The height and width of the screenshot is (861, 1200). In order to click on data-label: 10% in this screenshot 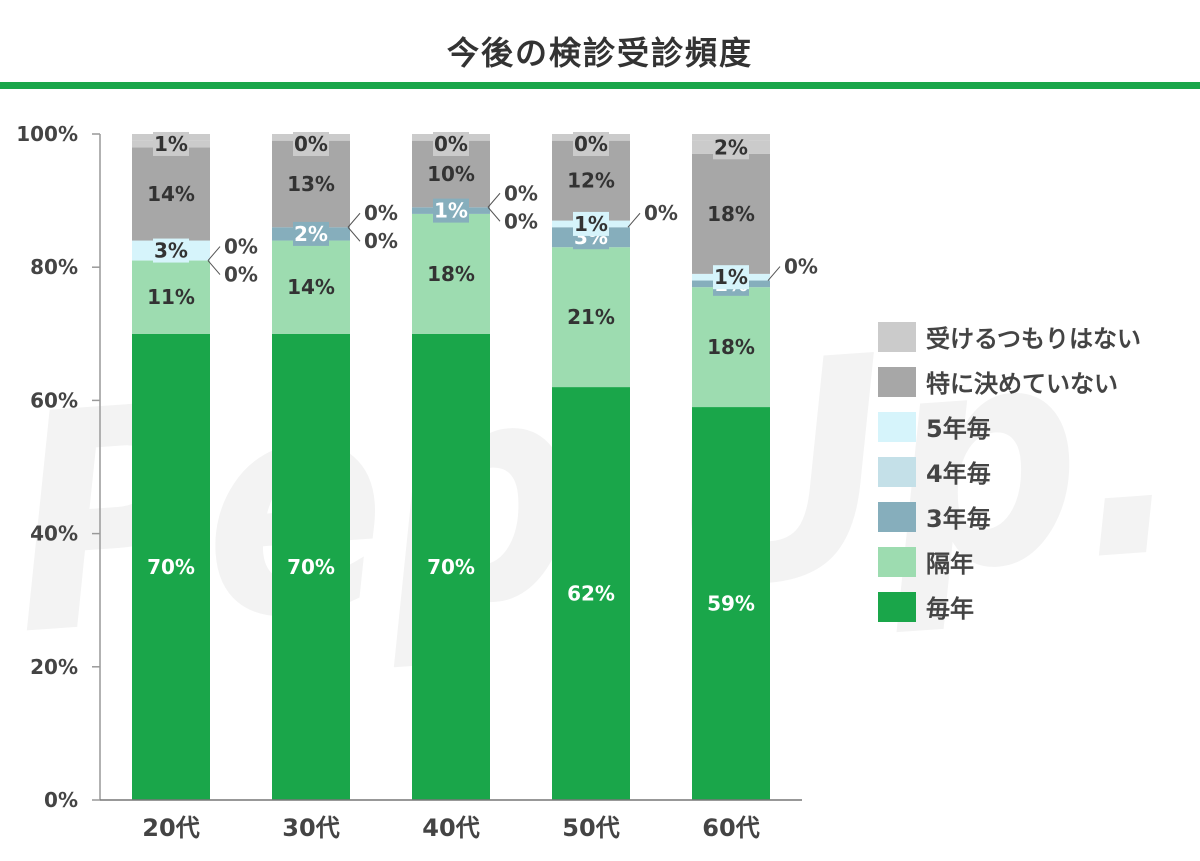, I will do `click(451, 174)`.